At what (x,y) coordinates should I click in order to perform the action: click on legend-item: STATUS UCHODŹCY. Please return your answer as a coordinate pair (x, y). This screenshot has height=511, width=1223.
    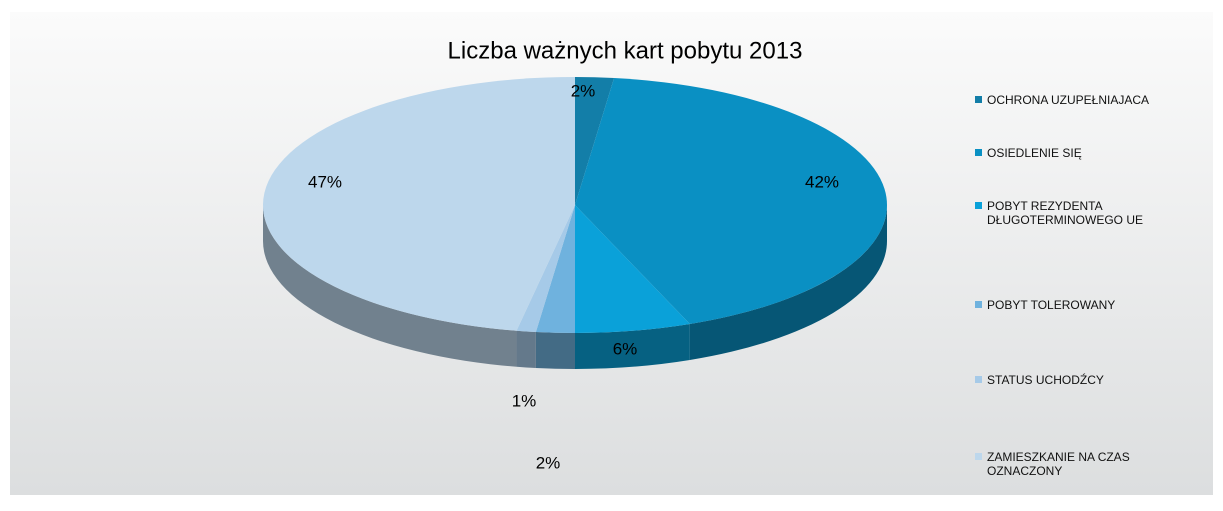
    Looking at the image, I should click on (1068, 380).